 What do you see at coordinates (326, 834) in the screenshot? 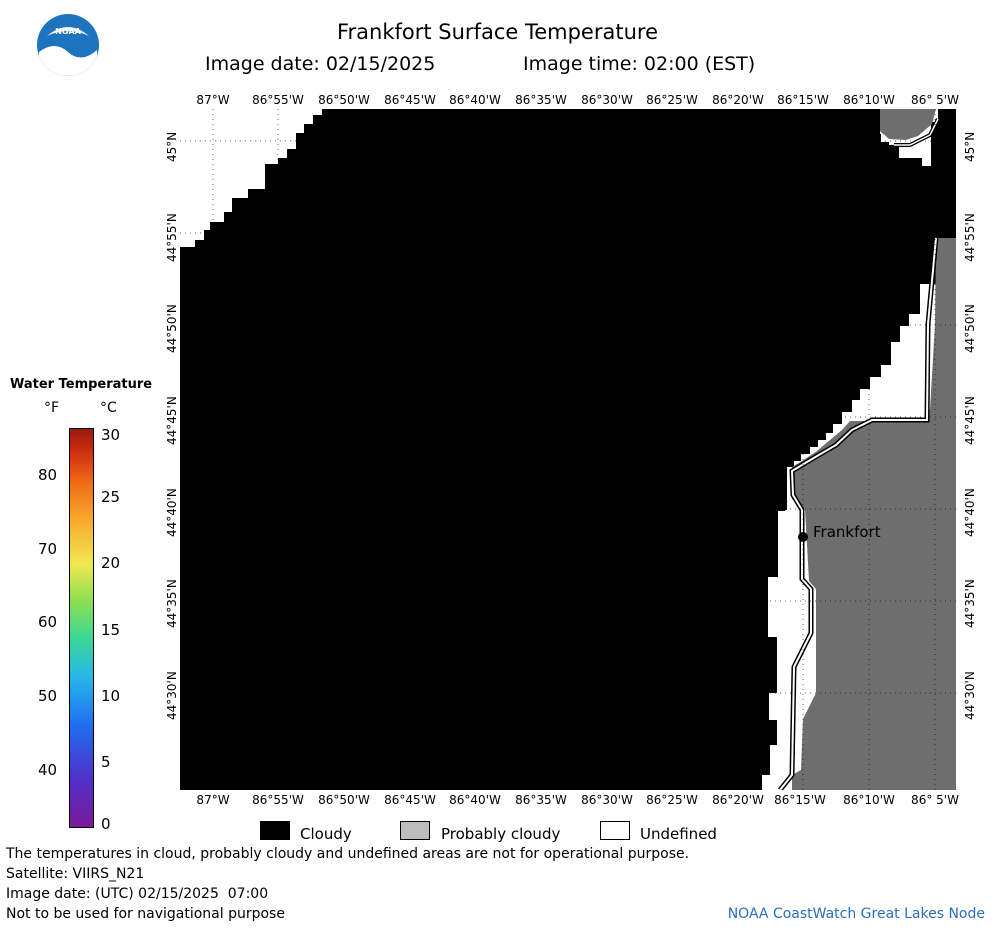
I see `legend-label-cloudy: Cloudy` at bounding box center [326, 834].